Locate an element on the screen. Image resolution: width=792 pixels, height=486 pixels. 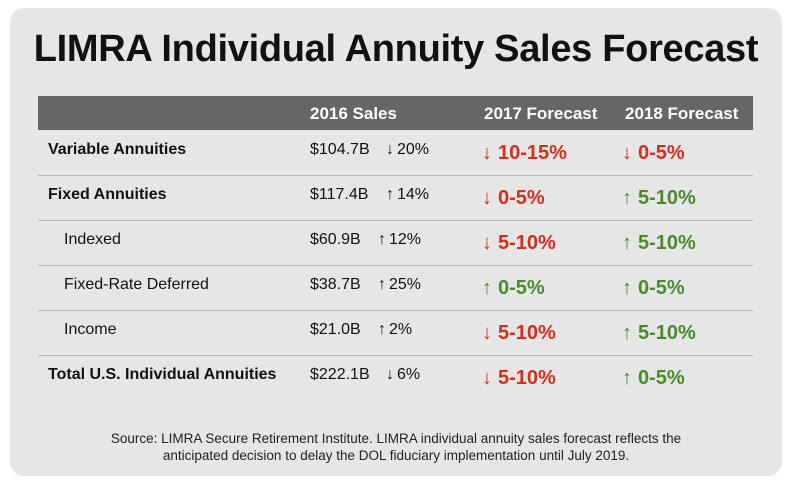
row-label: Fixed Annuities is located at coordinates (107, 194).